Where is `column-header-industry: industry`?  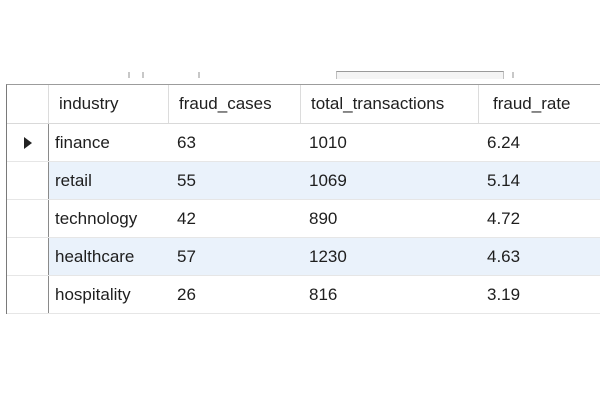
column-header-industry: industry is located at coordinates (109, 104).